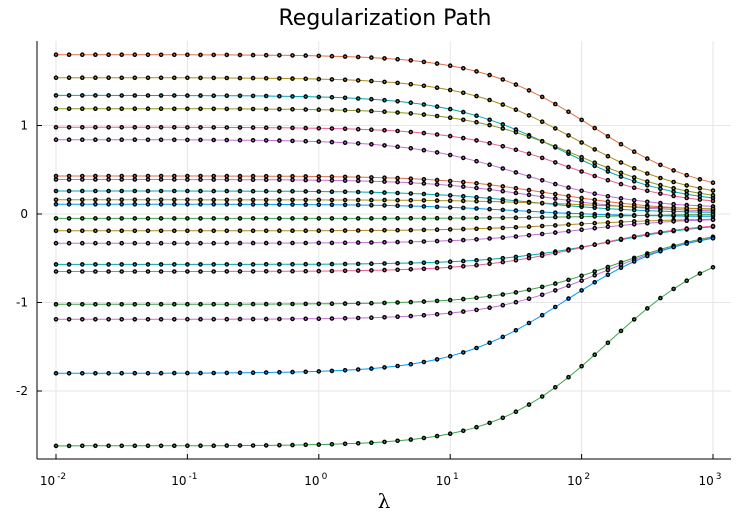  I want to click on x-tick-label: 10 0, so click(315, 480).